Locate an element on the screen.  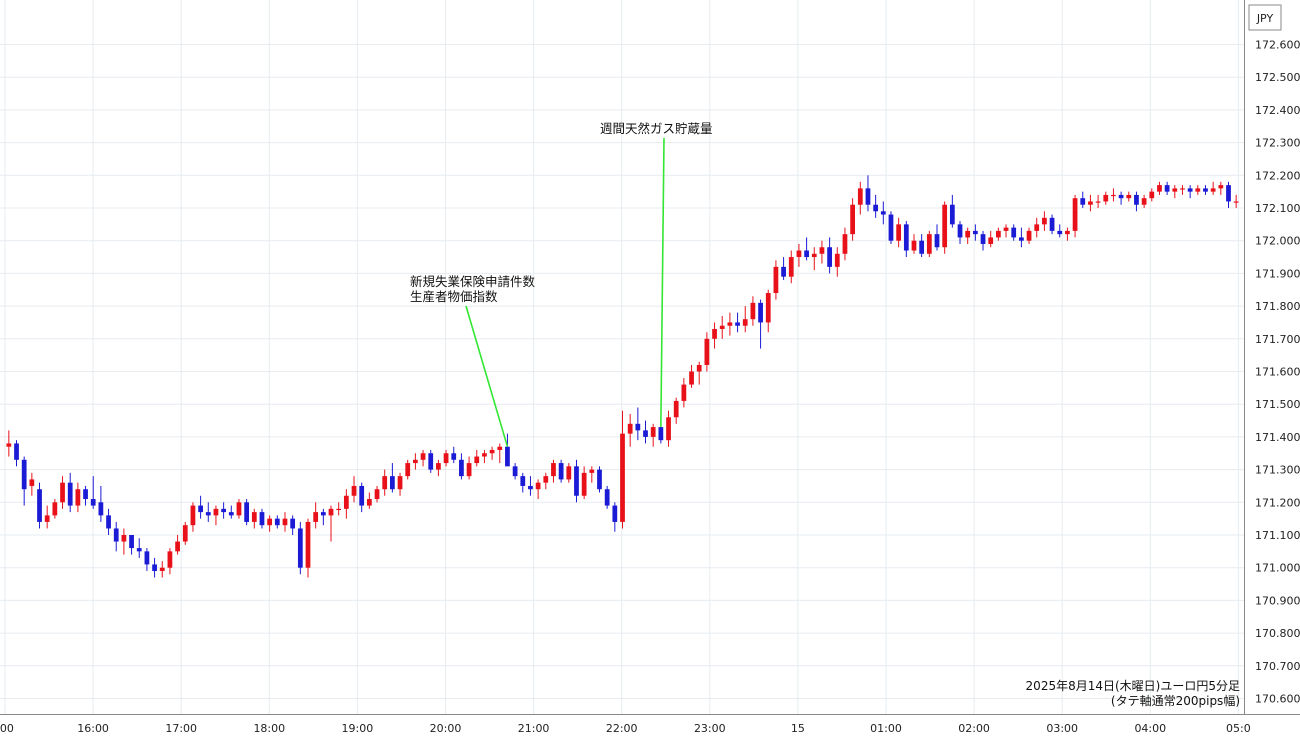
x-tick-label: 04:00 is located at coordinates (1150, 728).